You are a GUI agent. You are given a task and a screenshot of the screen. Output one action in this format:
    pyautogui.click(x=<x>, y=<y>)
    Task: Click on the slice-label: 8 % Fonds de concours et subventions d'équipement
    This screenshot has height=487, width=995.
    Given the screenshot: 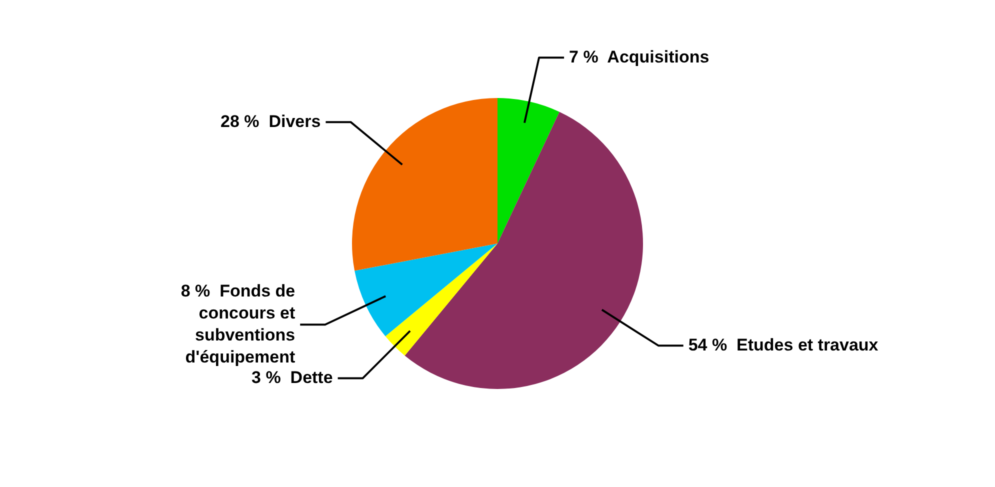 What is the action you would take?
    pyautogui.click(x=238, y=323)
    